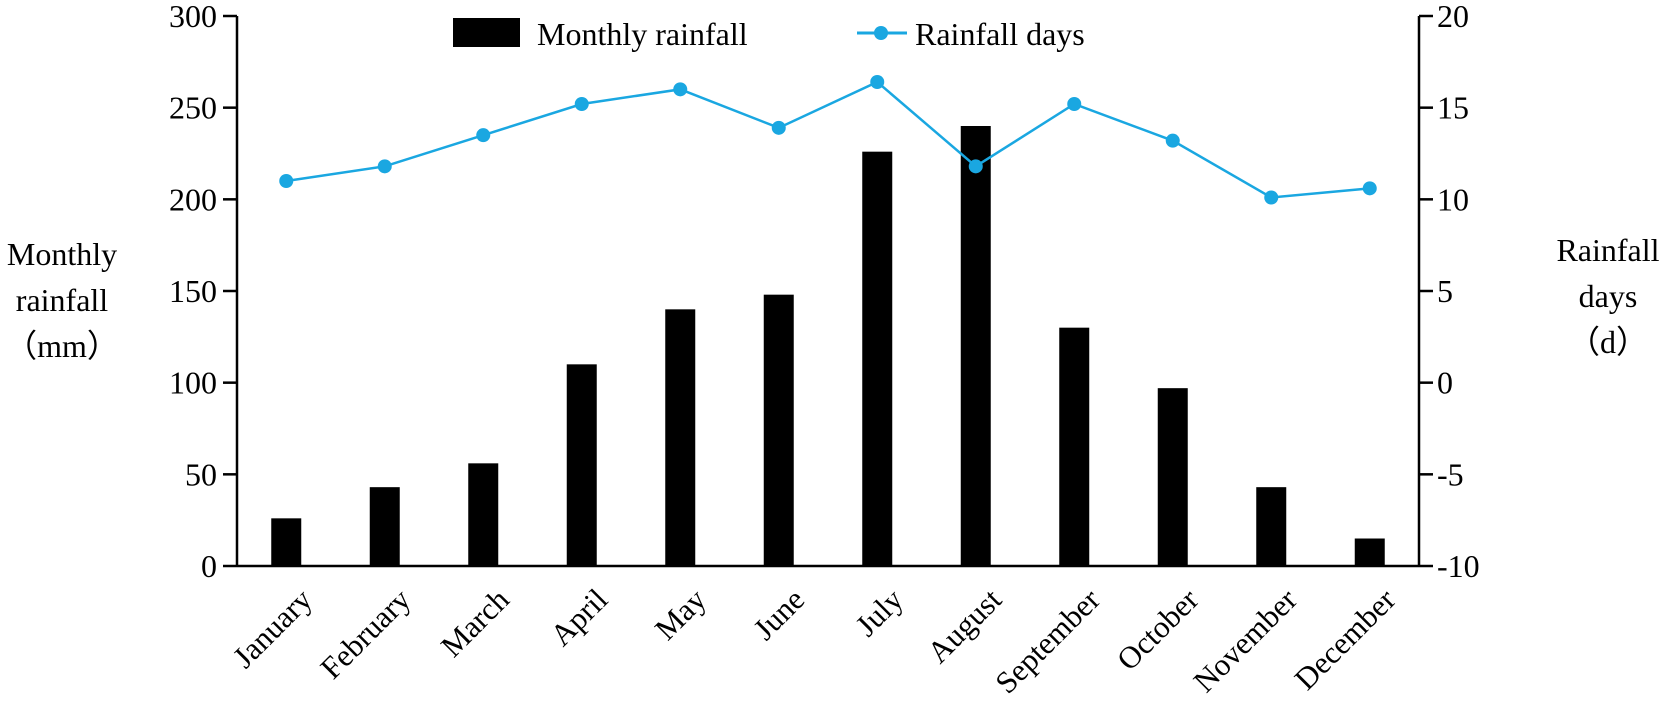 This screenshot has height=716, width=1670. What do you see at coordinates (286, 181) in the screenshot?
I see `point-january` at bounding box center [286, 181].